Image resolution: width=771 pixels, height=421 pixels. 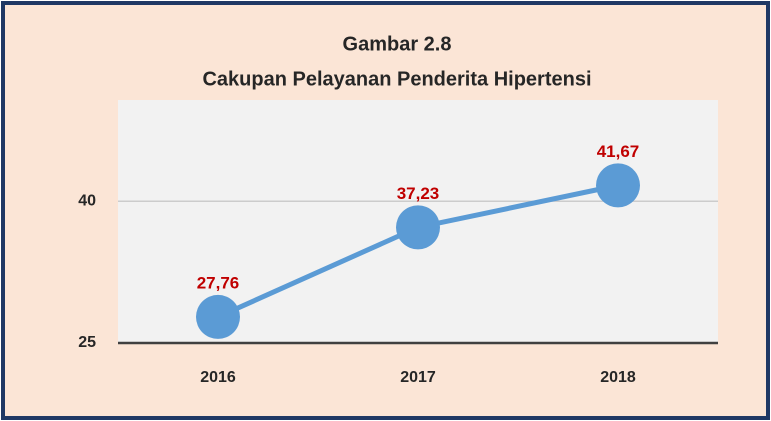 What do you see at coordinates (87, 200) in the screenshot?
I see `y-tick-label: 40` at bounding box center [87, 200].